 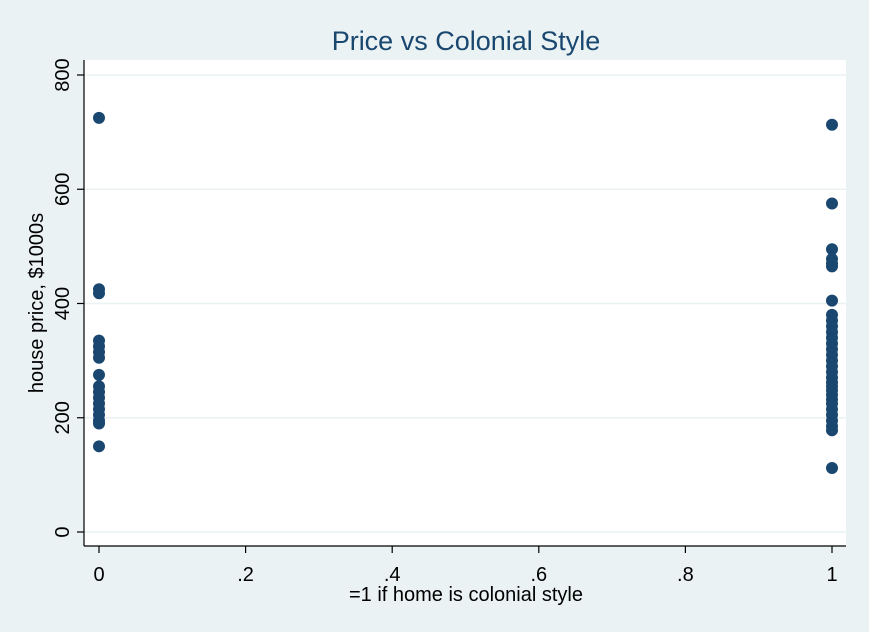 I want to click on y-tick-label: 800, so click(x=63, y=74).